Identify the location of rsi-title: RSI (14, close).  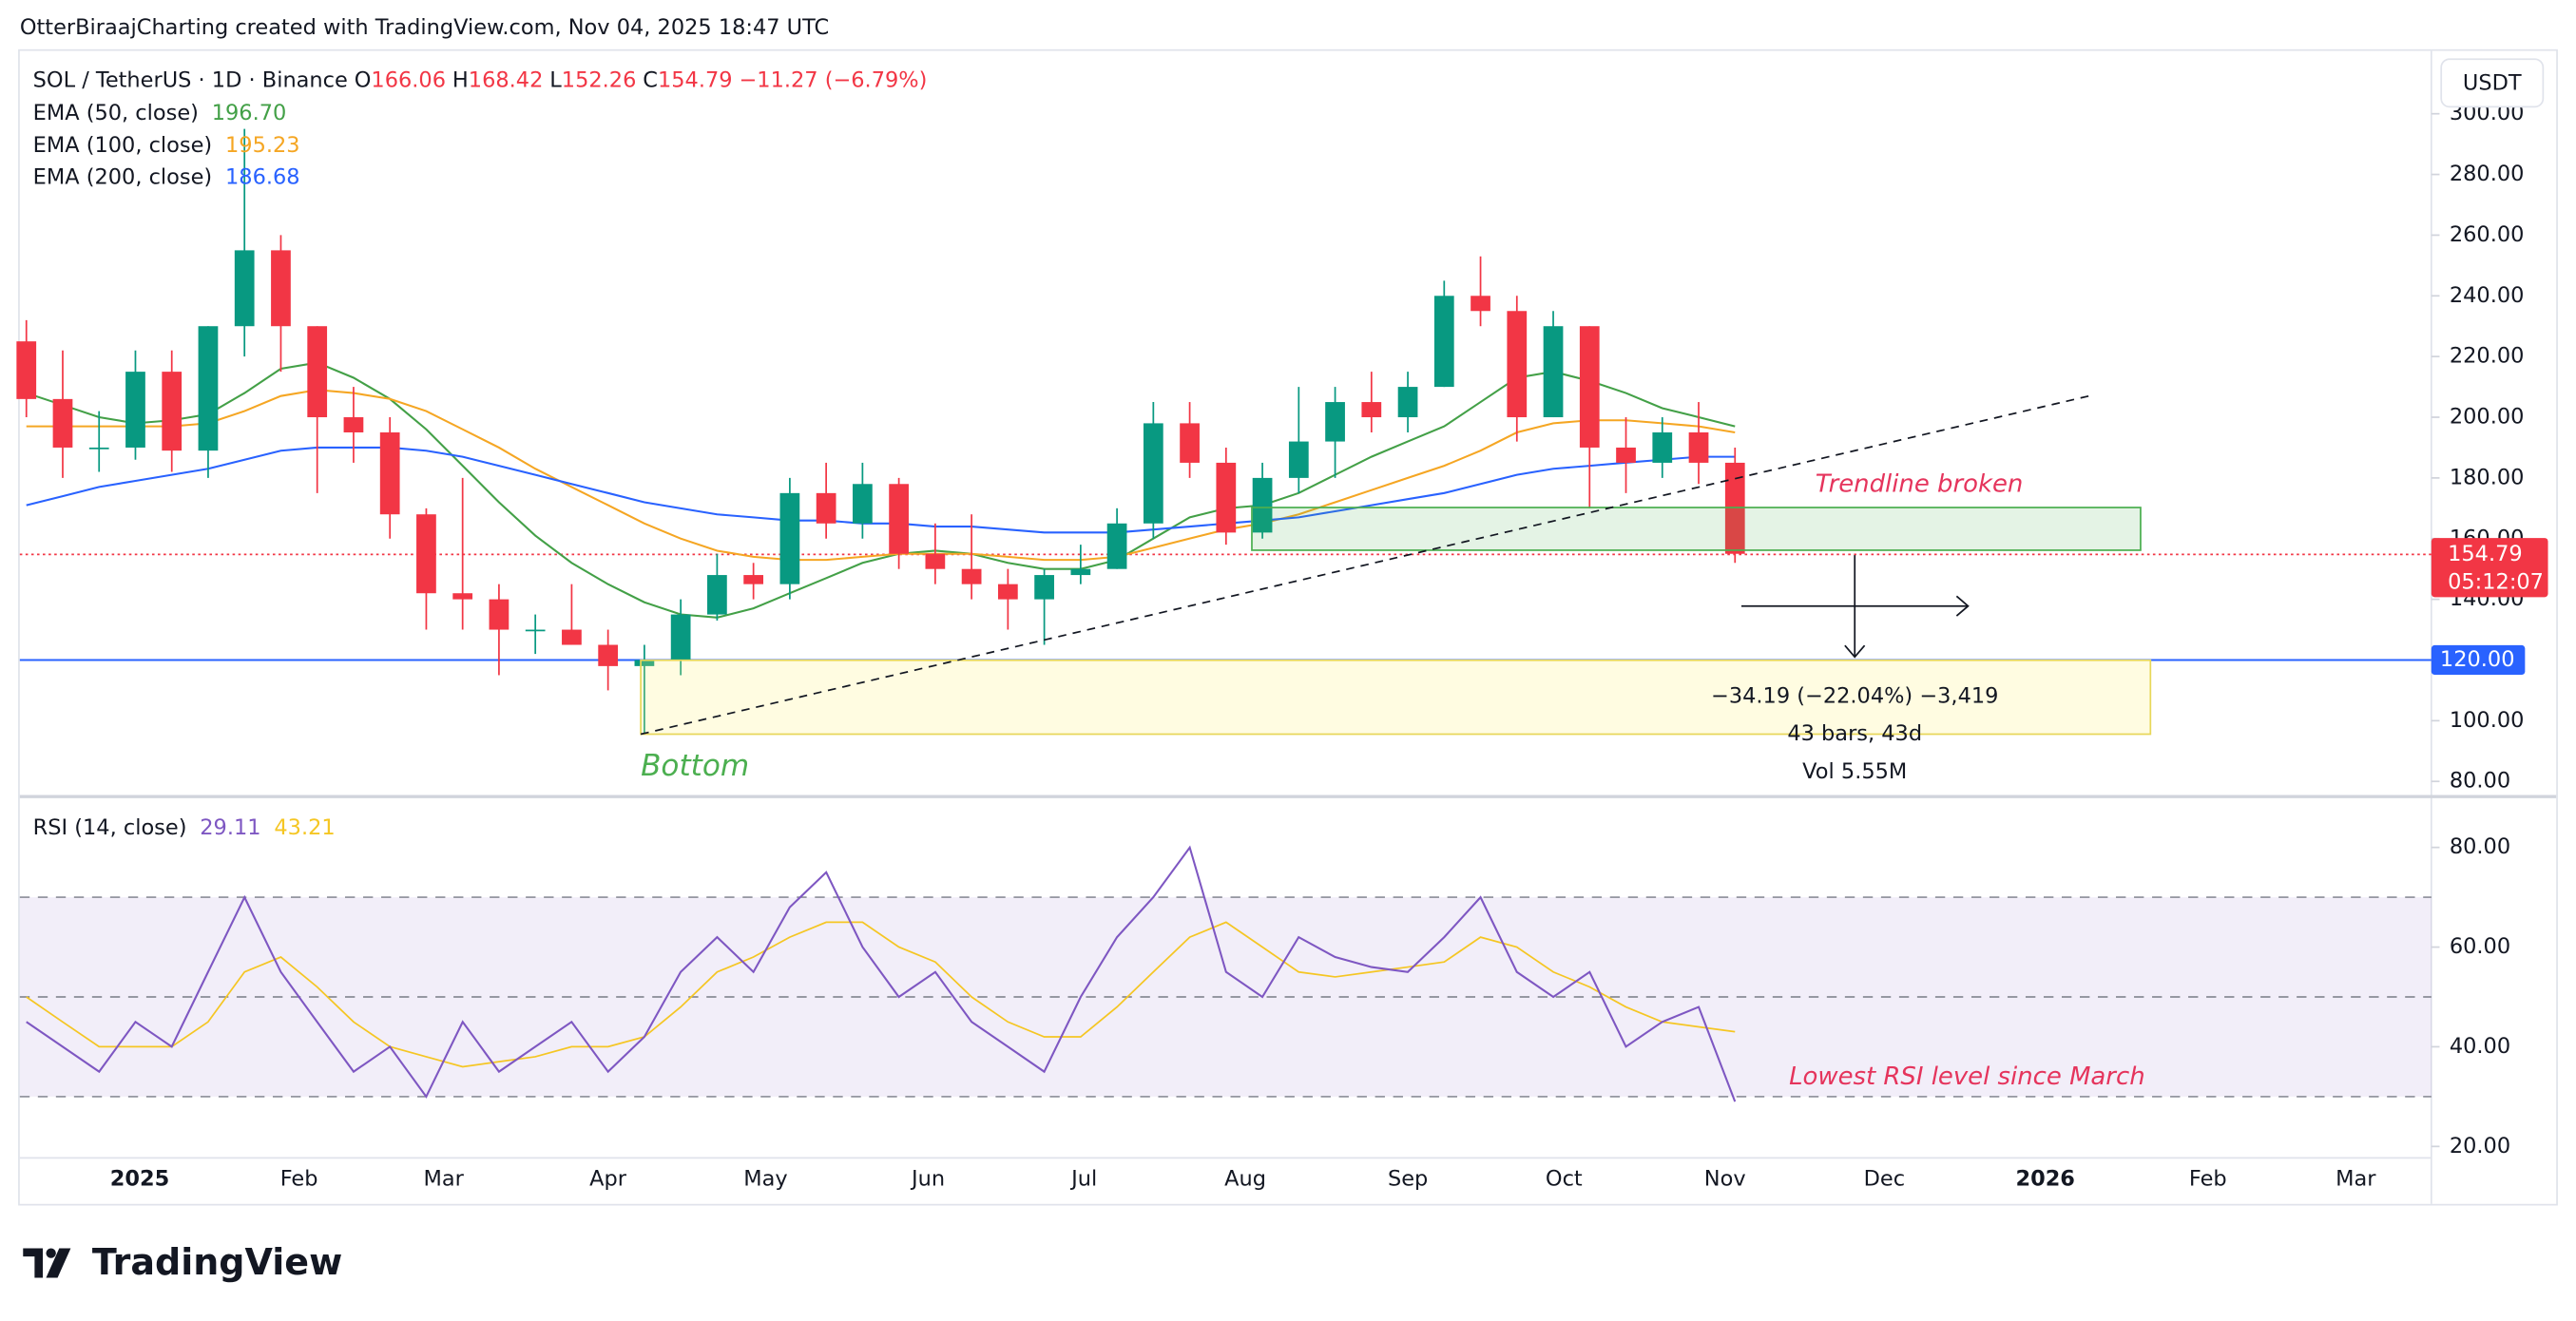
(110, 827).